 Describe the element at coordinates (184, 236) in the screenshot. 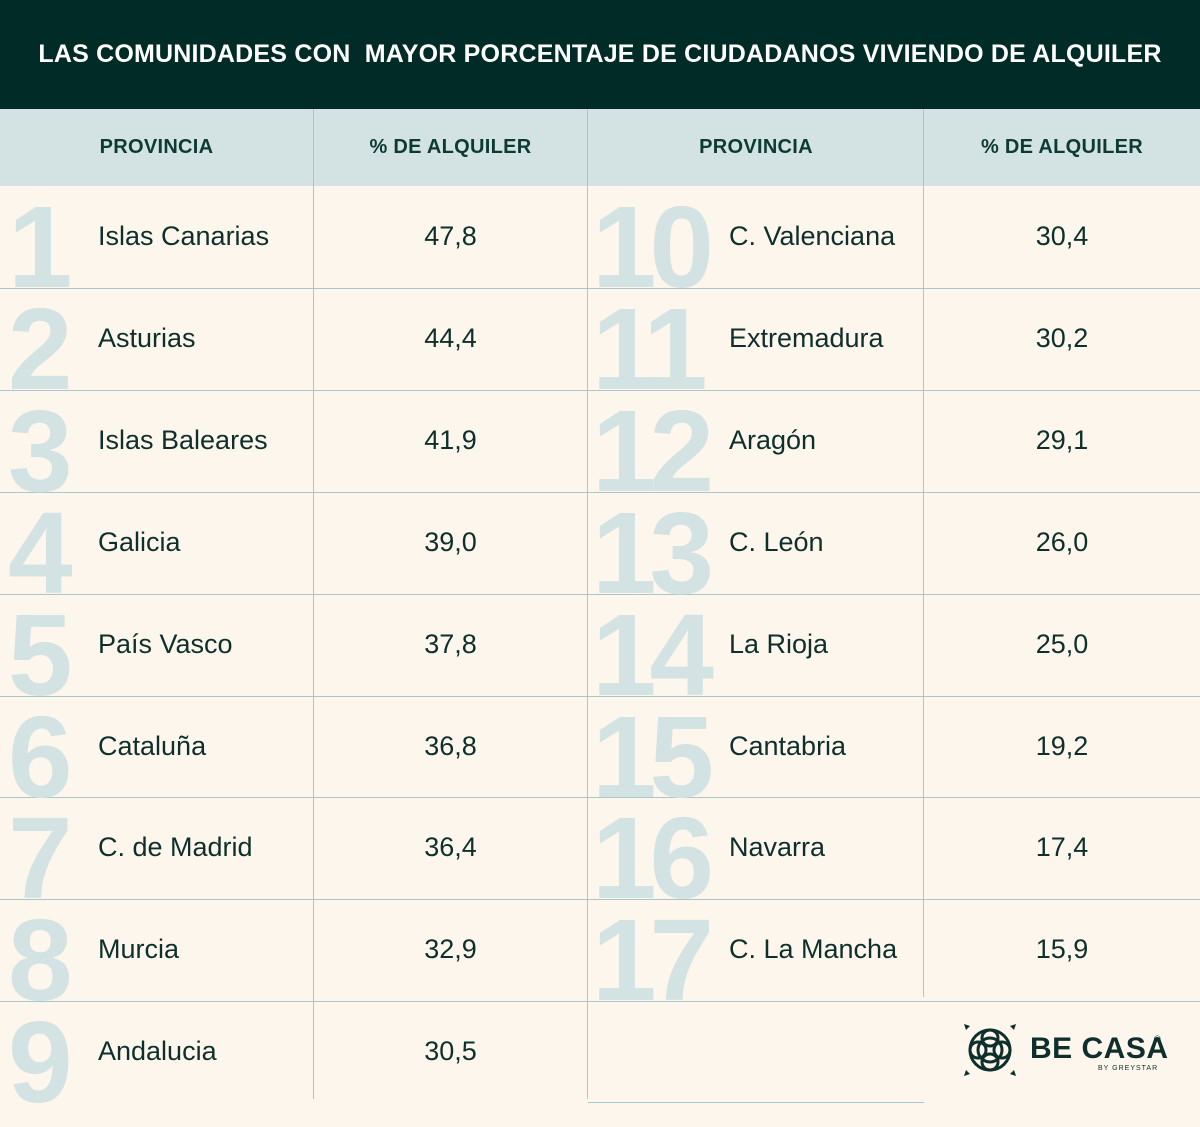

I see `community-name: Islas Canarias` at that location.